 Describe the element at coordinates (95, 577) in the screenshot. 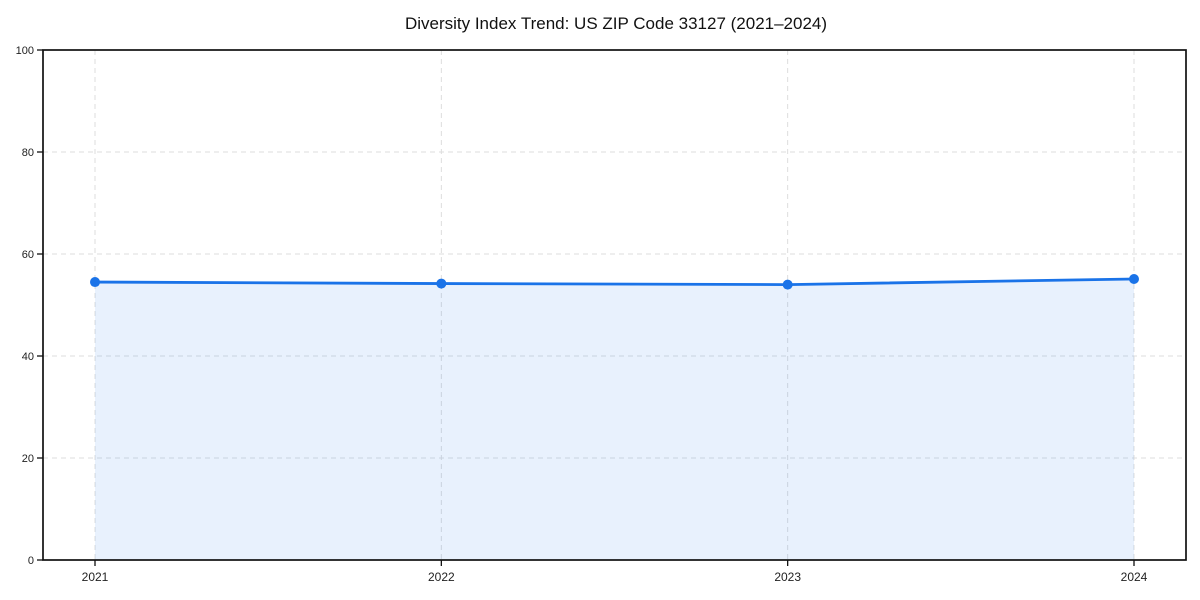

I see `x-tick-label-2021: 2021` at that location.